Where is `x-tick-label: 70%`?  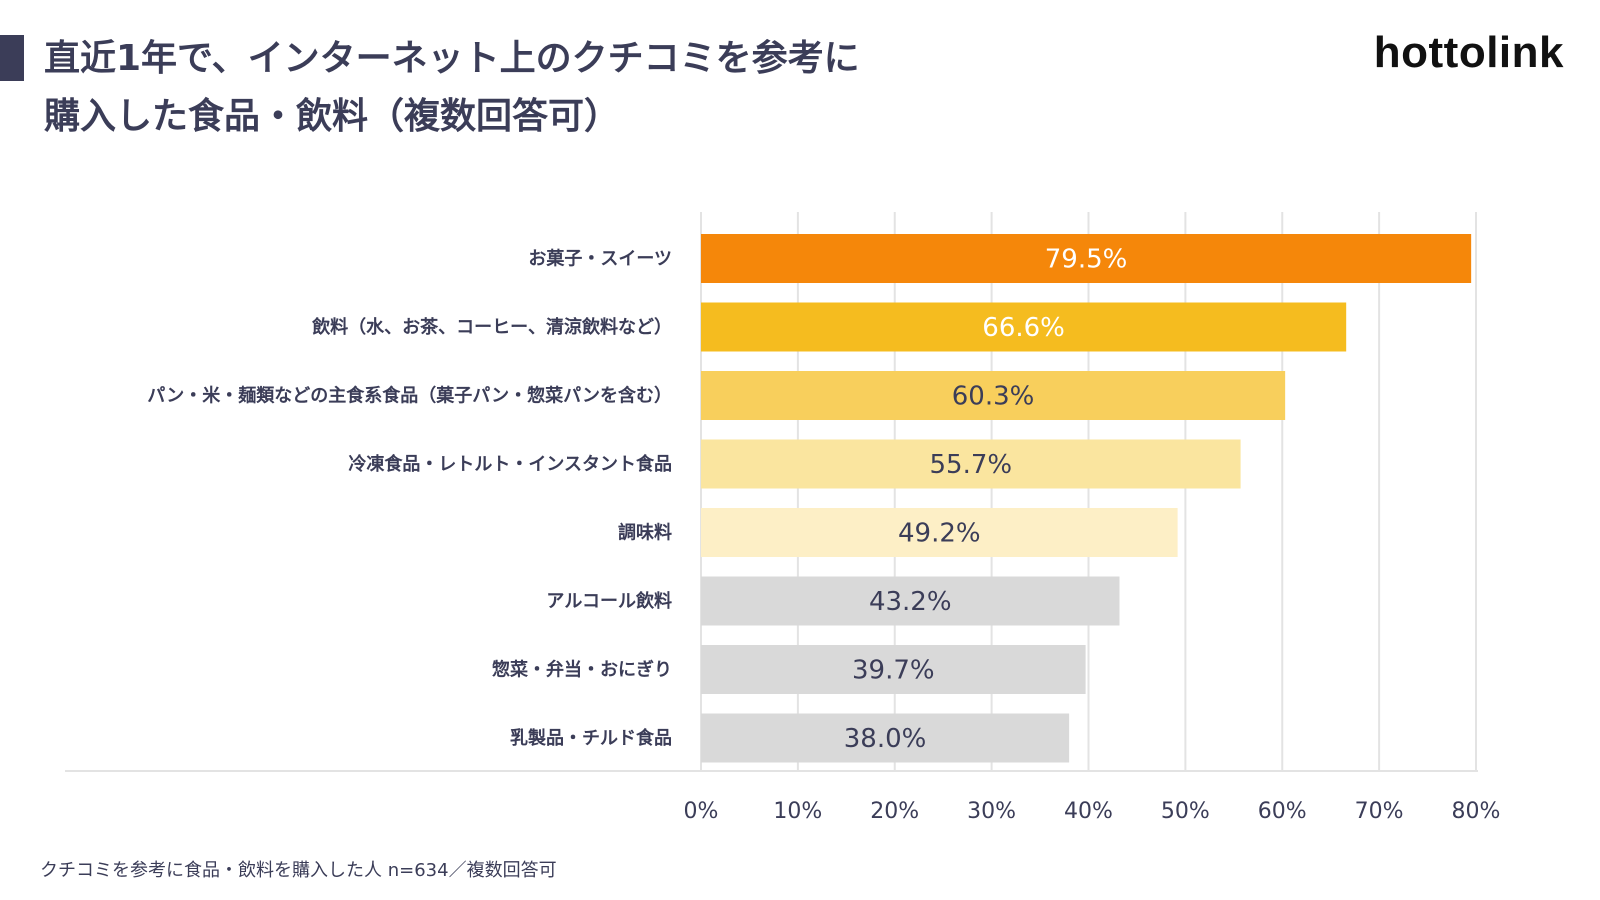 x-tick-label: 70% is located at coordinates (1379, 811).